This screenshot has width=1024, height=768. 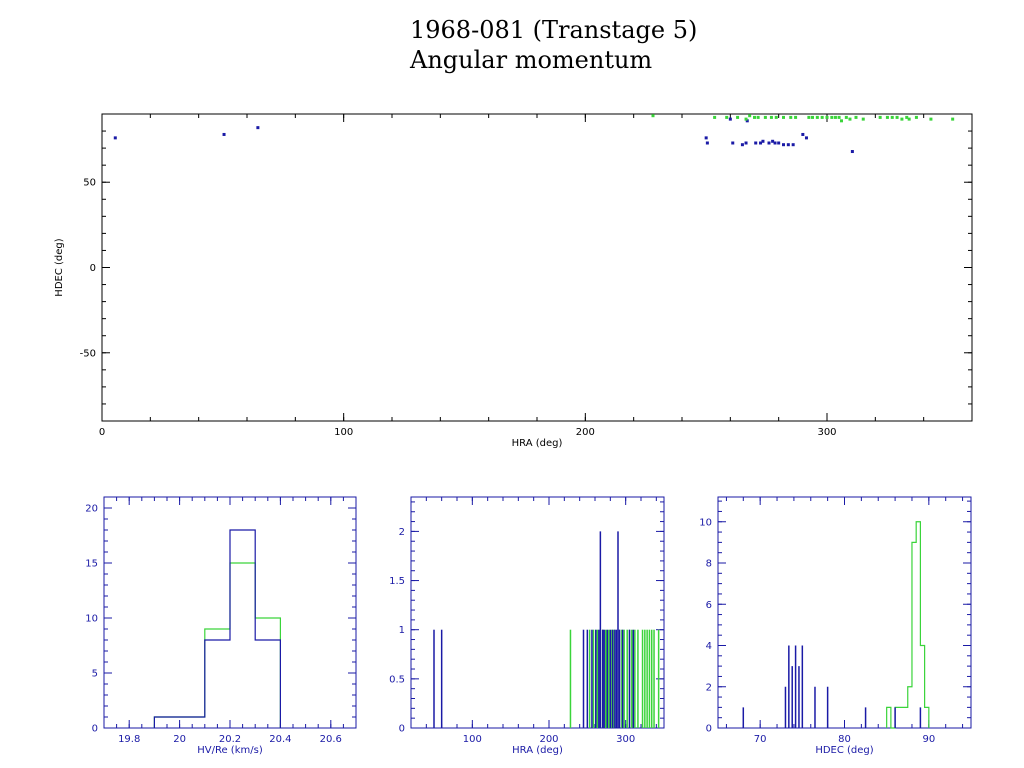 What do you see at coordinates (397, 581) in the screenshot?
I see `hist-hra-y-tick-label: 1.5` at bounding box center [397, 581].